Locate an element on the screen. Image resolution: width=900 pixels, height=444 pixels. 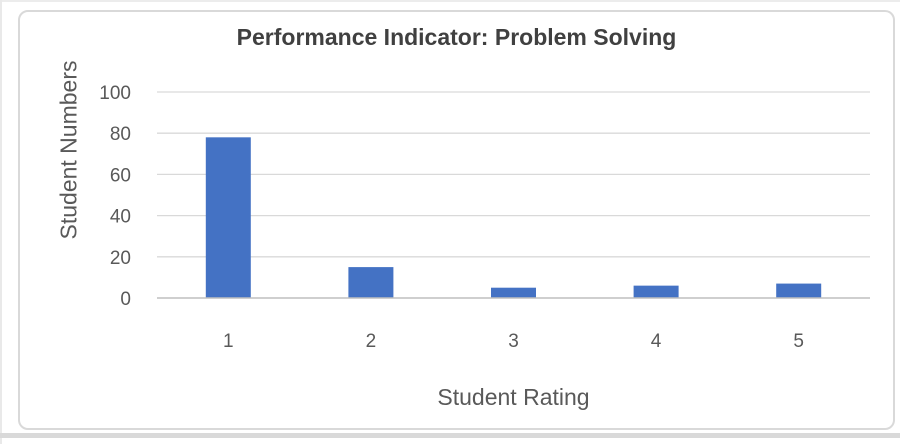
x-axis-title: Student Rating is located at coordinates (513, 397).